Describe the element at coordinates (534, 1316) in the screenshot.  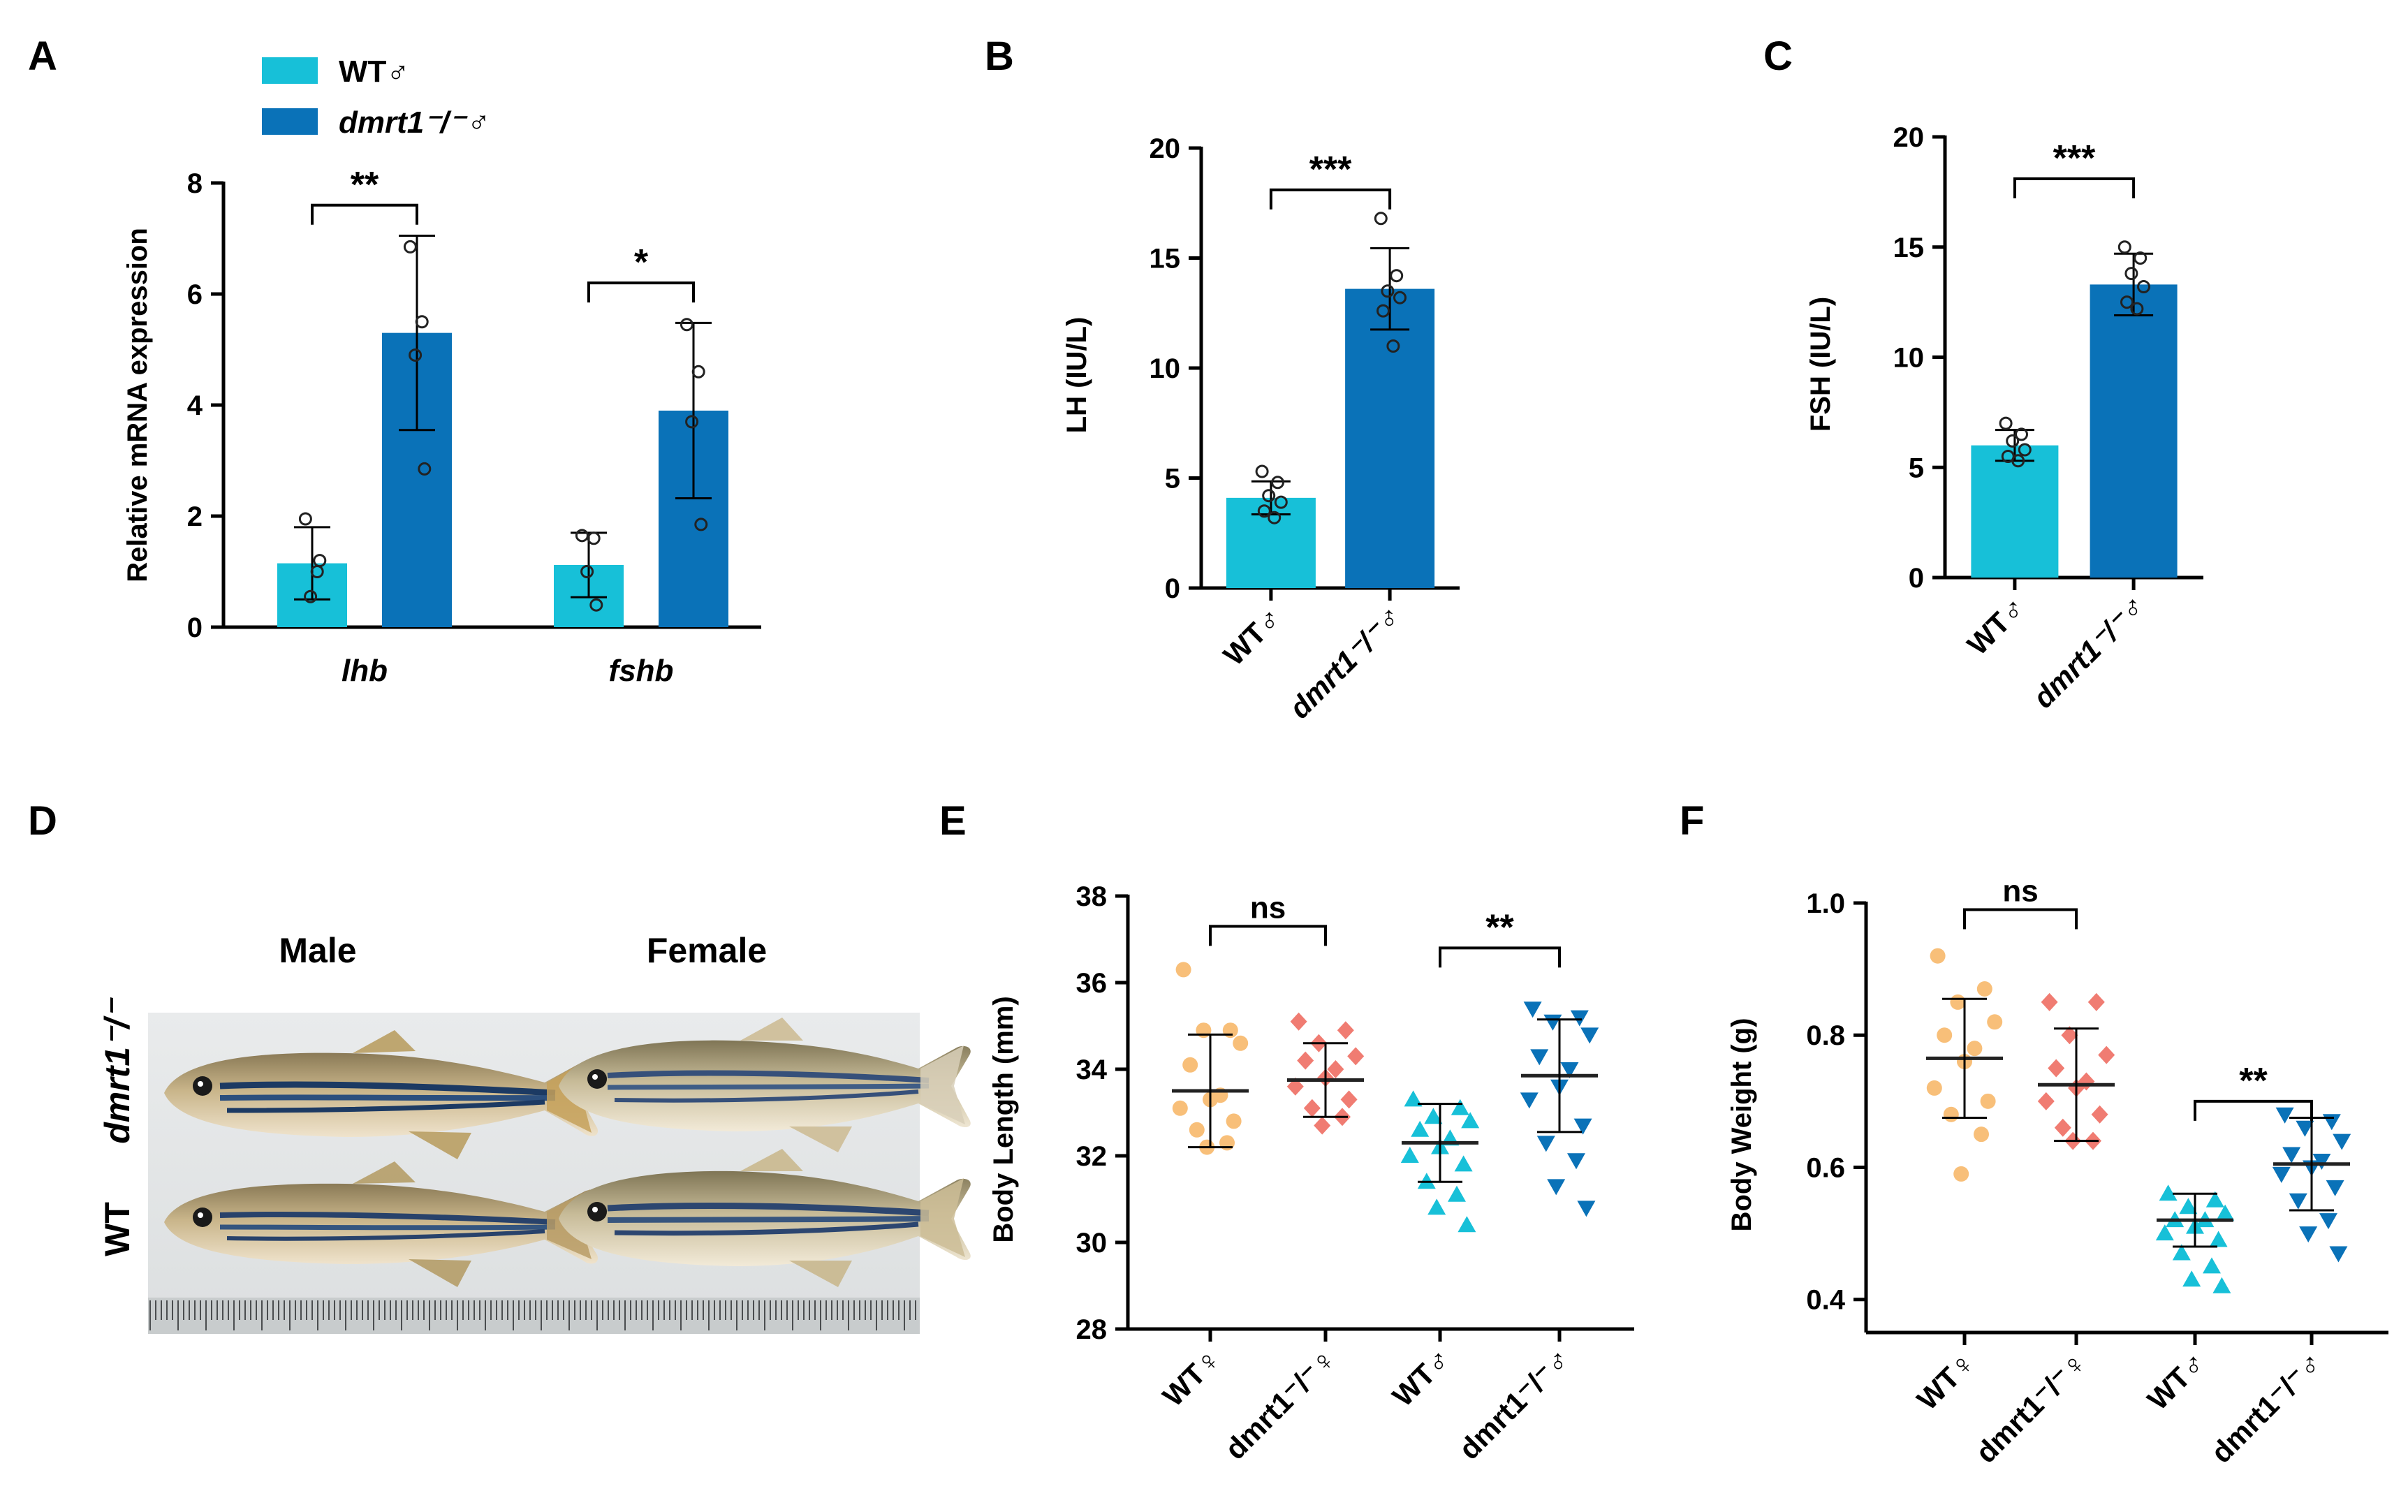
I see `photo-ruler` at that location.